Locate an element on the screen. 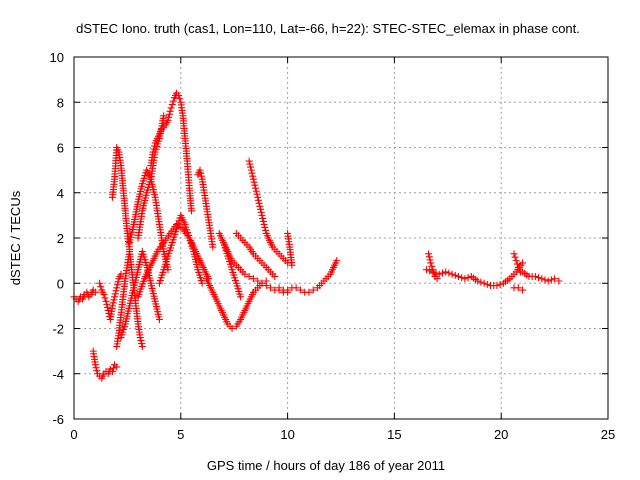  y-tick-label: 8 is located at coordinates (60, 102).